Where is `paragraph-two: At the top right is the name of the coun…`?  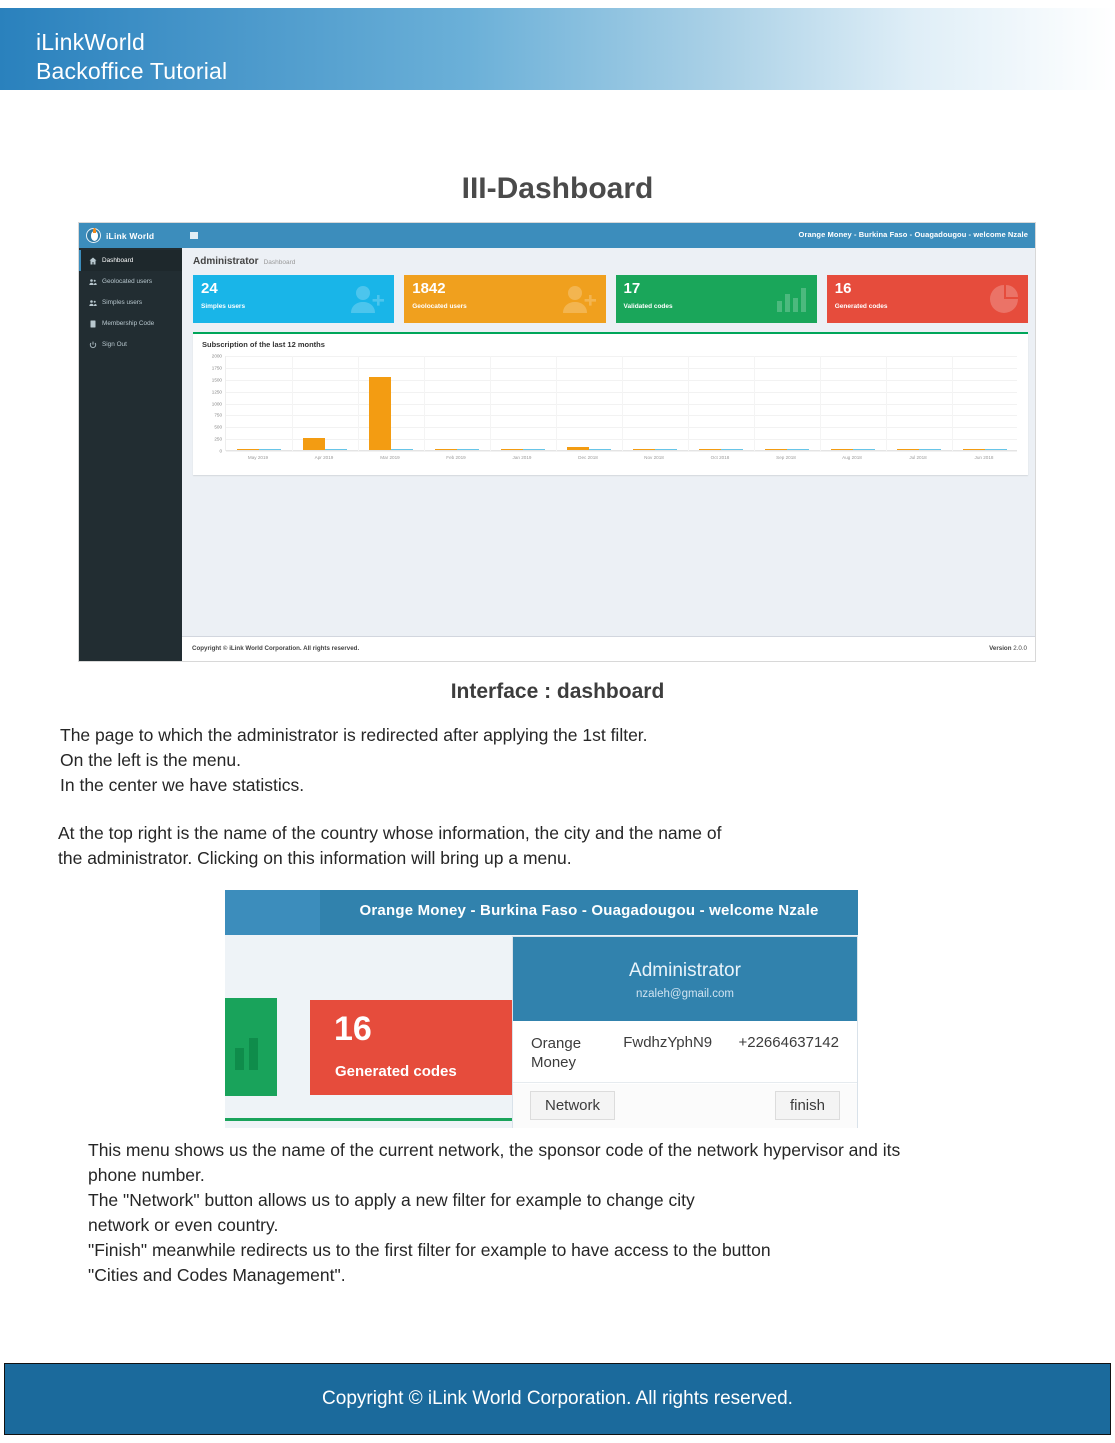
paragraph-two: At the top right is the name of the coun… is located at coordinates (390, 845).